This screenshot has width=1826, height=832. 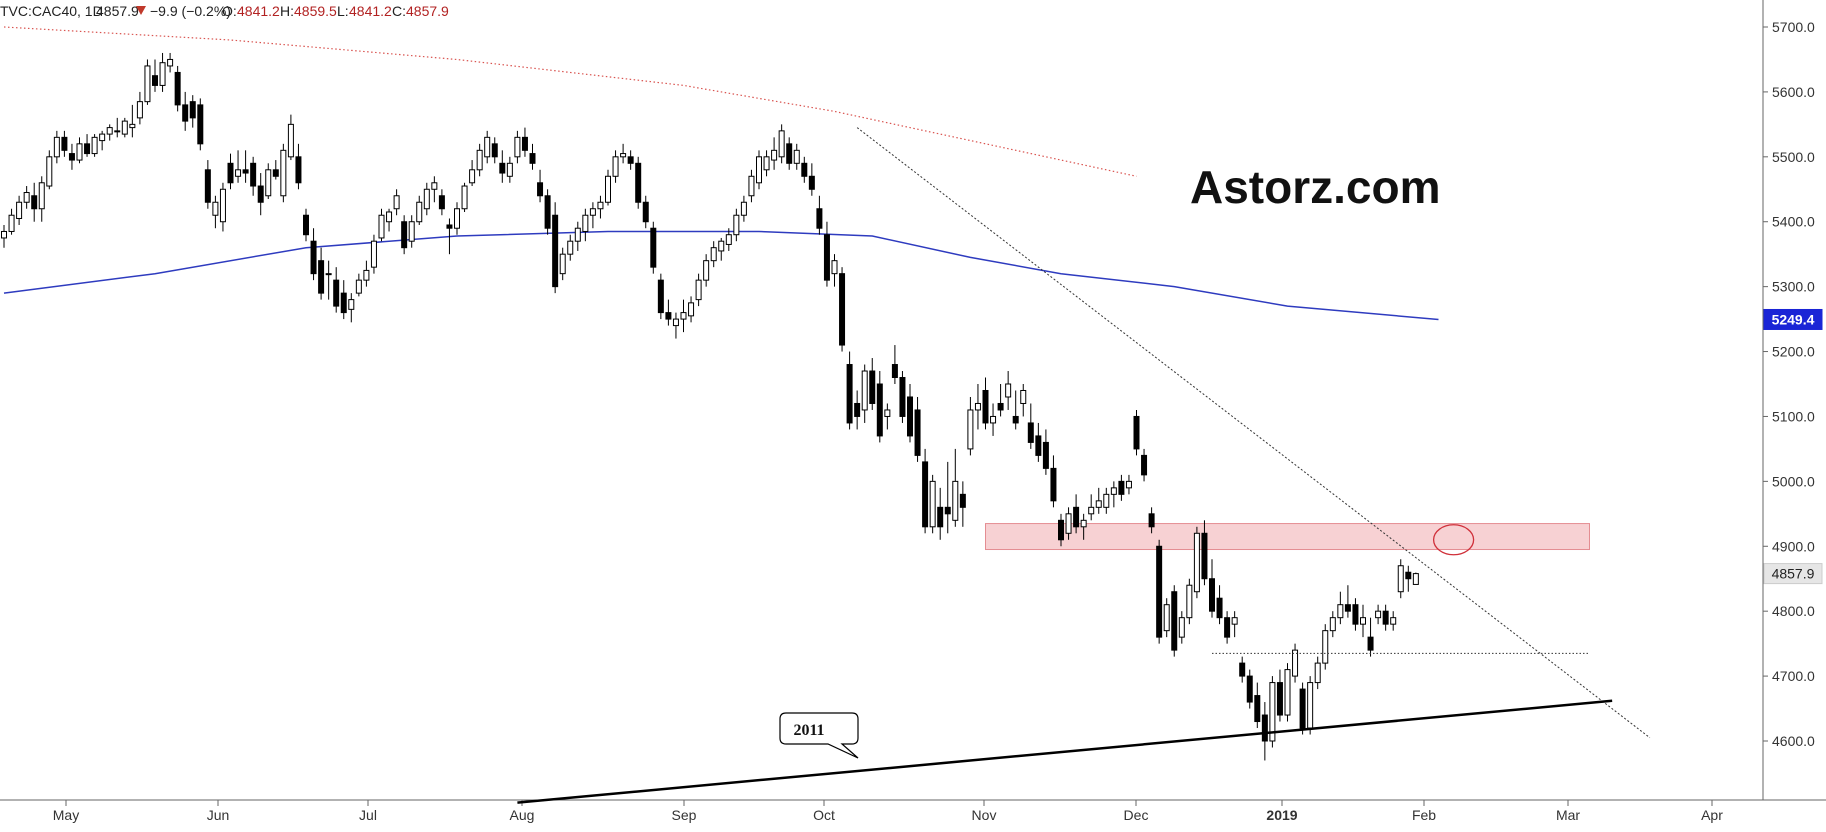 What do you see at coordinates (1453, 540) in the screenshot?
I see `circle-marker` at bounding box center [1453, 540].